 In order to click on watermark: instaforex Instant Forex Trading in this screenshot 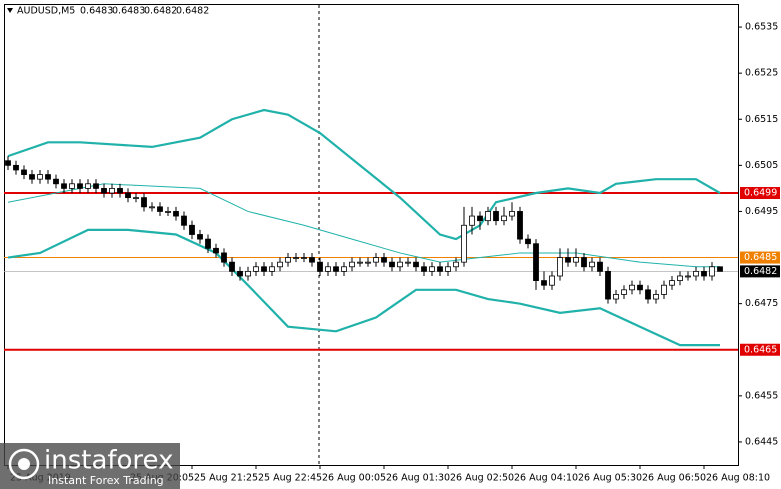, I will do `click(90, 466)`.